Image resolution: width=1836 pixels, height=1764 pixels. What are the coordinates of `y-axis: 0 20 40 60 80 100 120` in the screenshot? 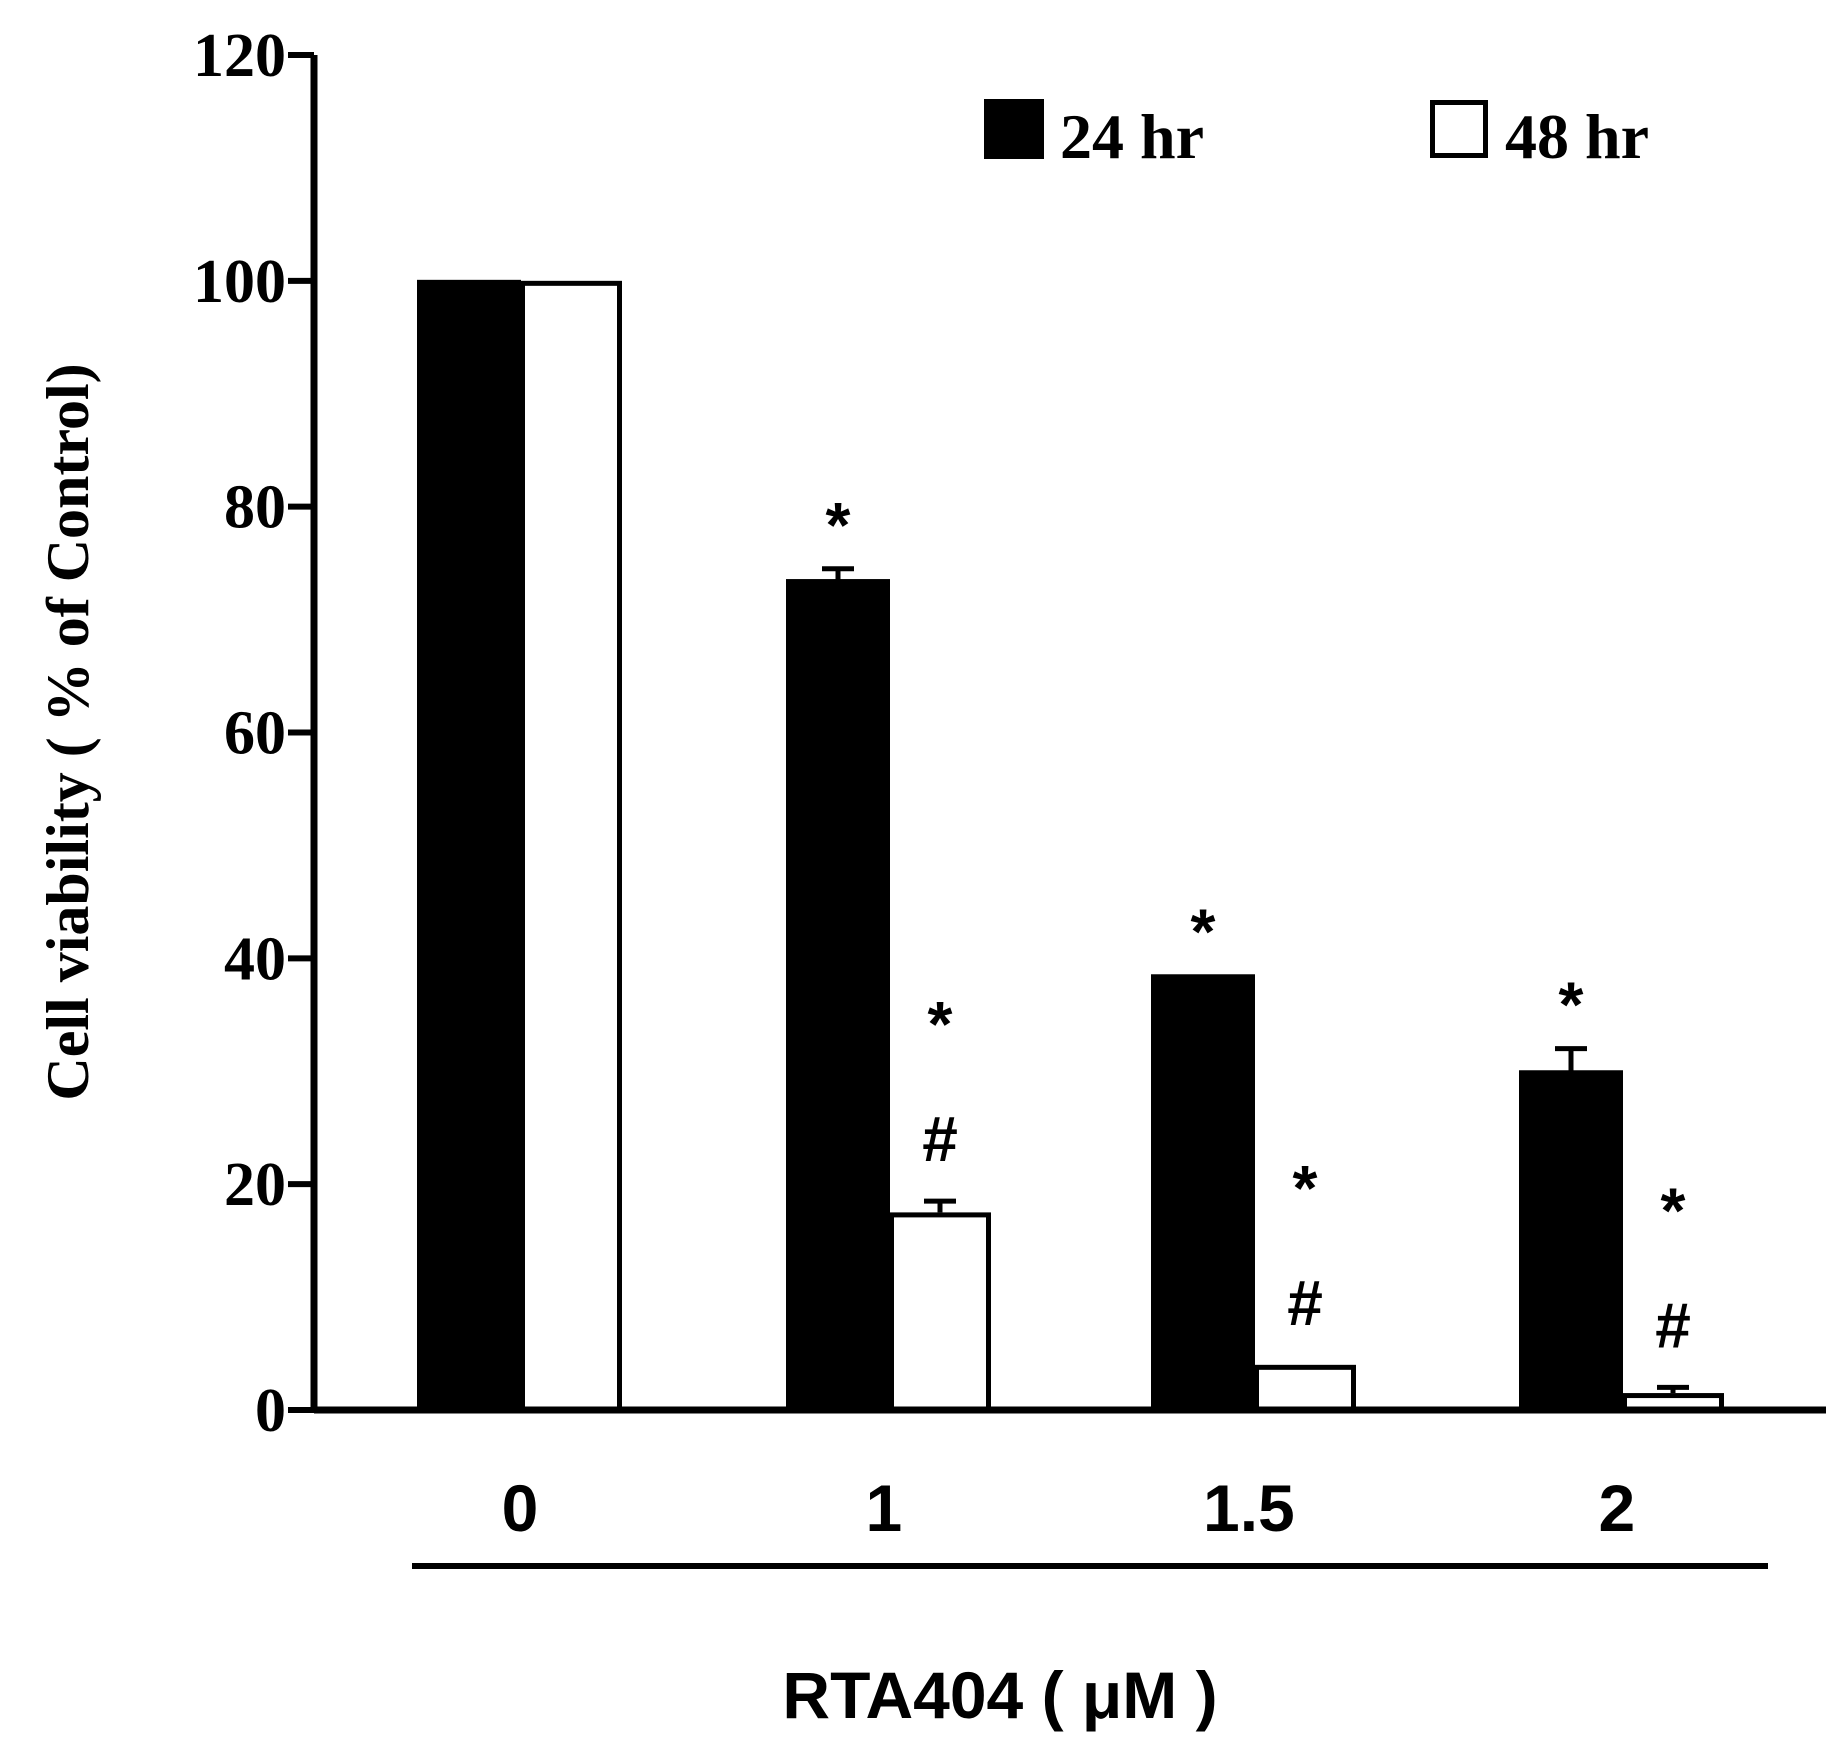 It's located at (255, 733).